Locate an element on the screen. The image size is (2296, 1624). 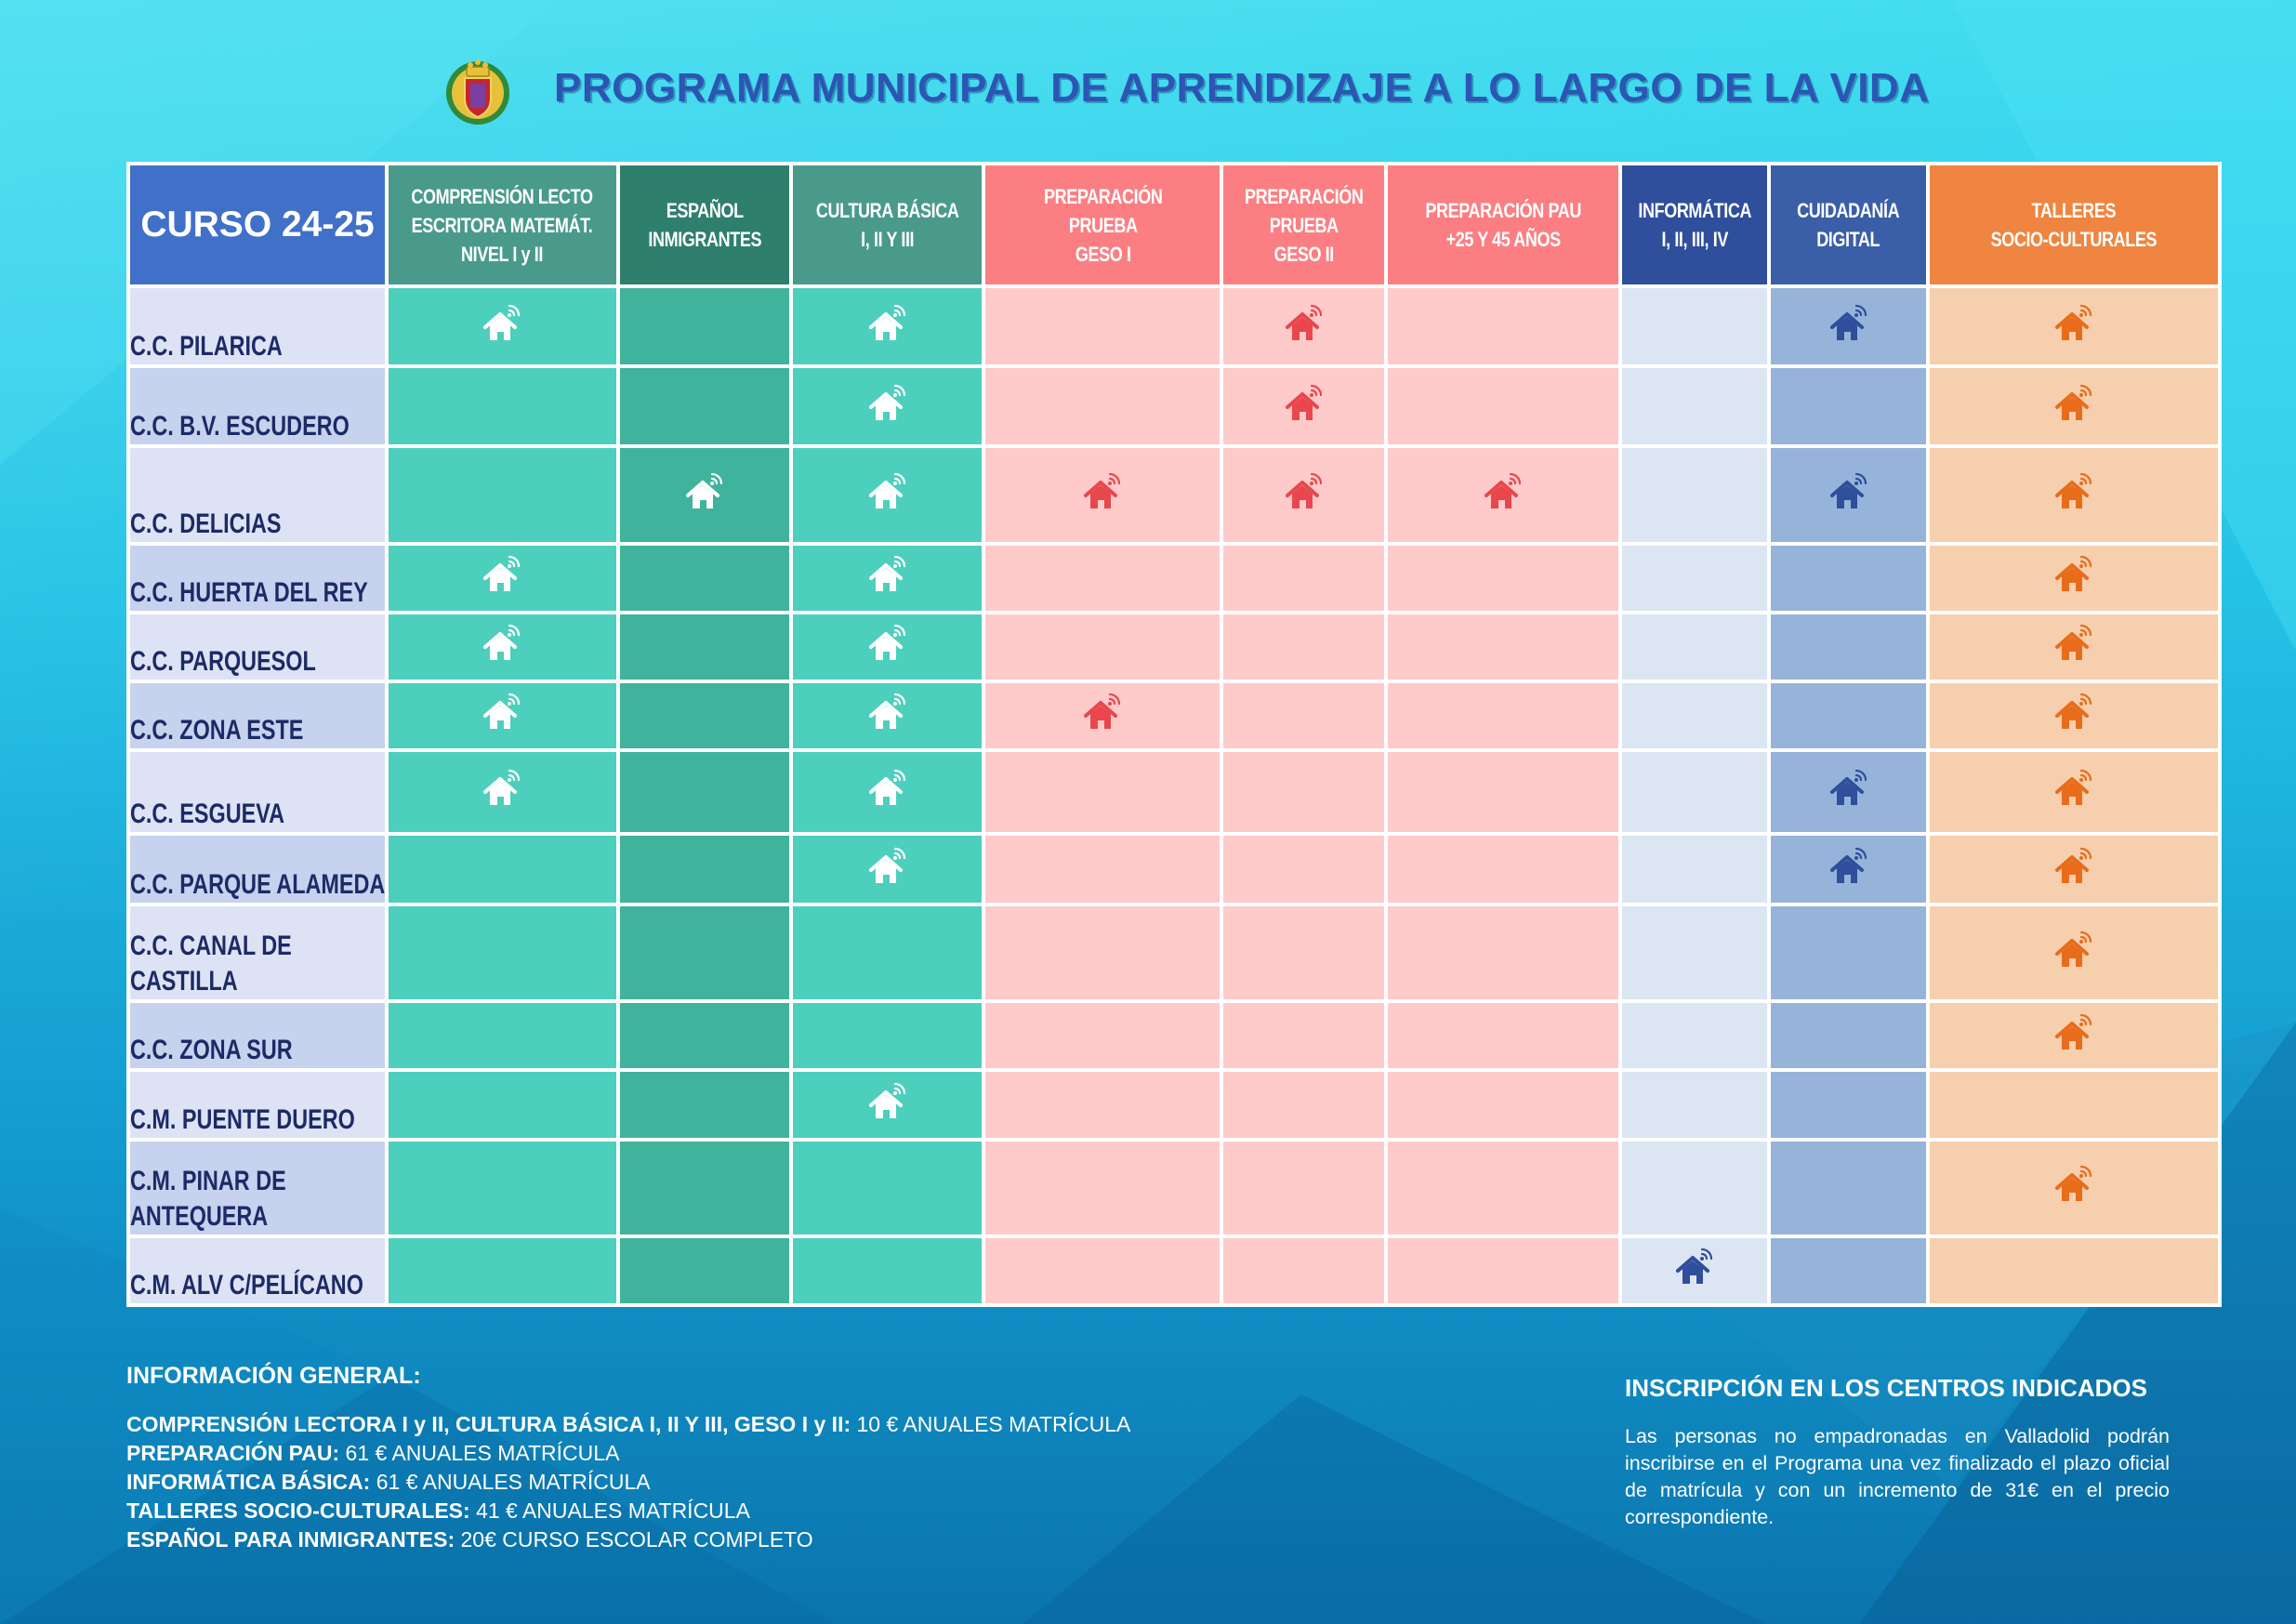
center-name-line: C.C. PARQUE ALAMEDA is located at coordinates (258, 885).